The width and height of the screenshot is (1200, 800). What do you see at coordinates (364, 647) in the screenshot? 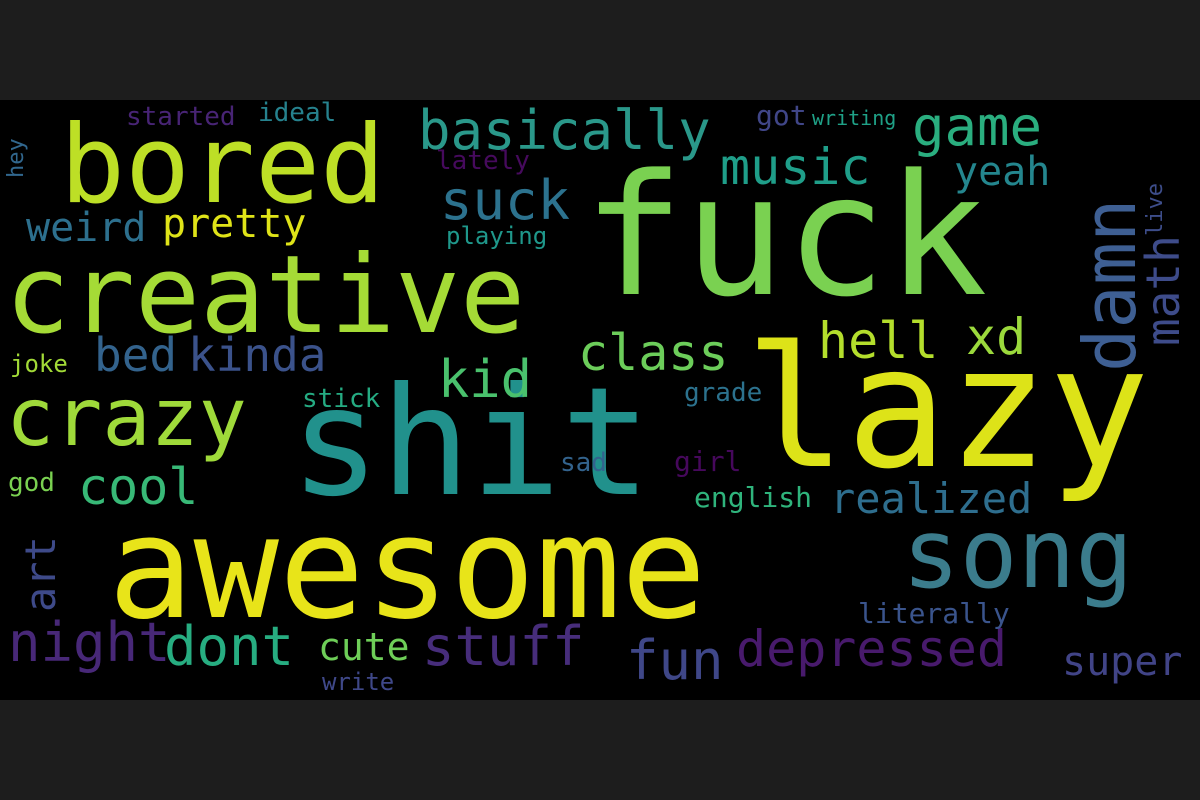
I see `word-cute: cute` at bounding box center [364, 647].